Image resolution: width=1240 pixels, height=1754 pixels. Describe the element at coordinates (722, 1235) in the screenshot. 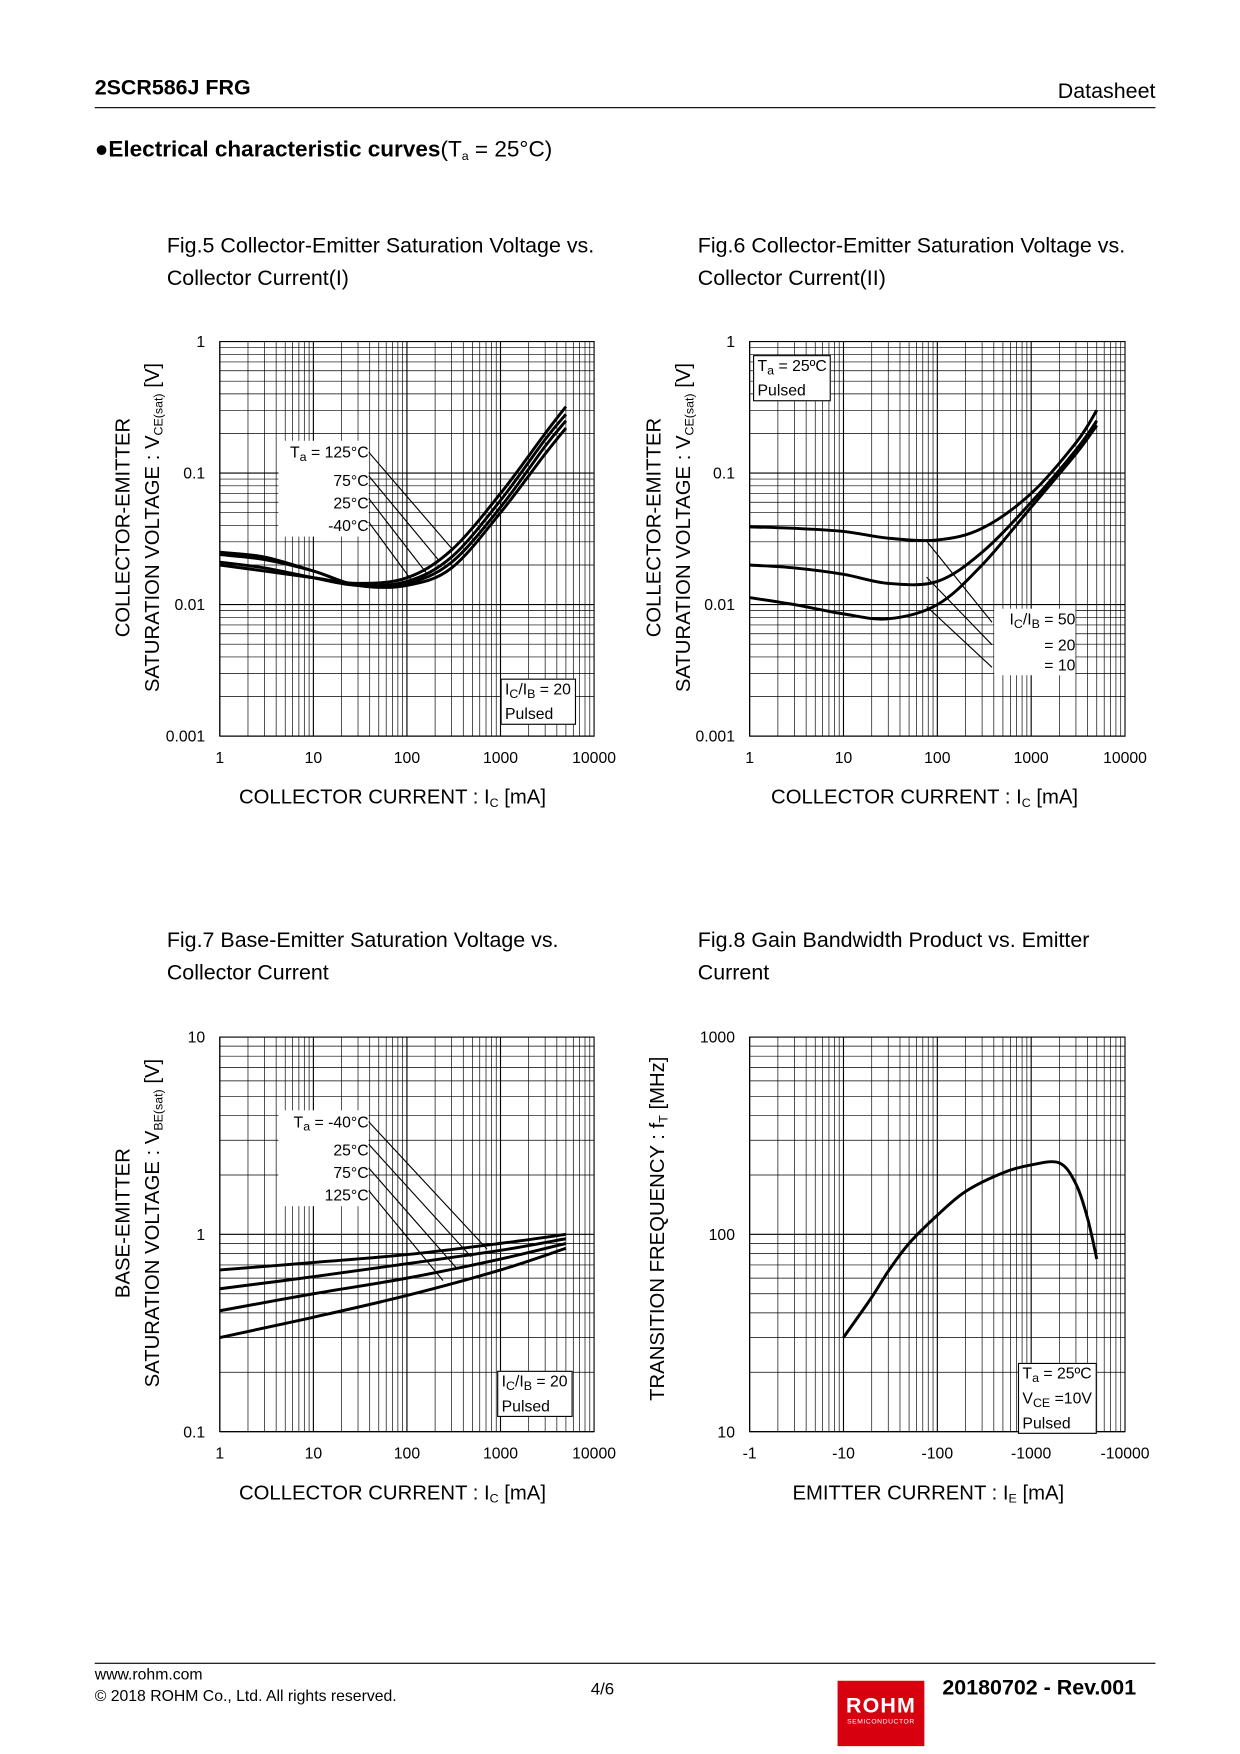

I see `y-tick-label: 100` at that location.